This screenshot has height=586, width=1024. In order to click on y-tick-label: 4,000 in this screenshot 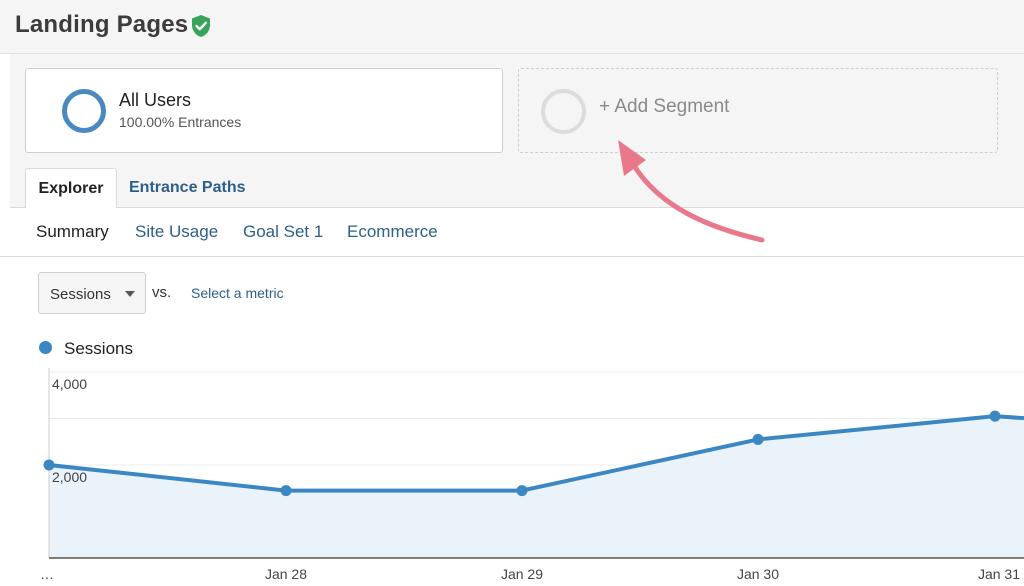, I will do `click(69, 384)`.